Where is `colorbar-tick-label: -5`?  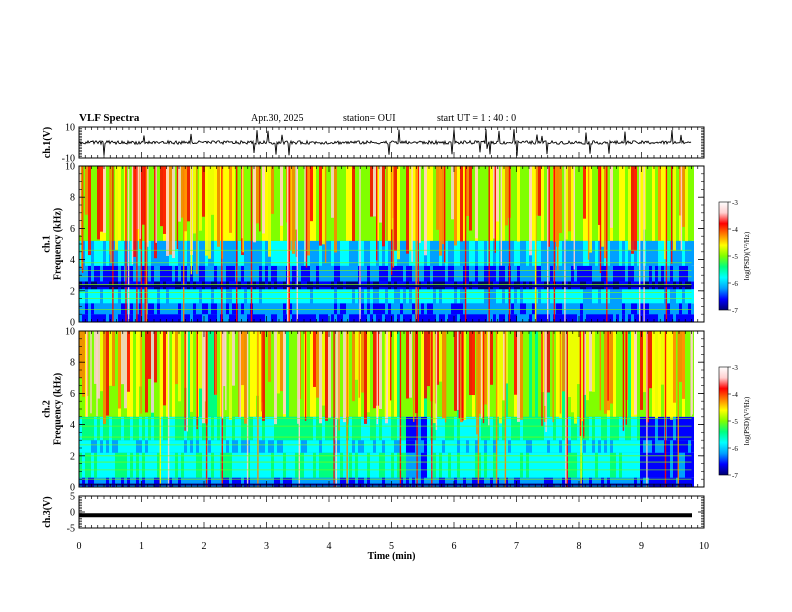 colorbar-tick-label: -5 is located at coordinates (735, 257).